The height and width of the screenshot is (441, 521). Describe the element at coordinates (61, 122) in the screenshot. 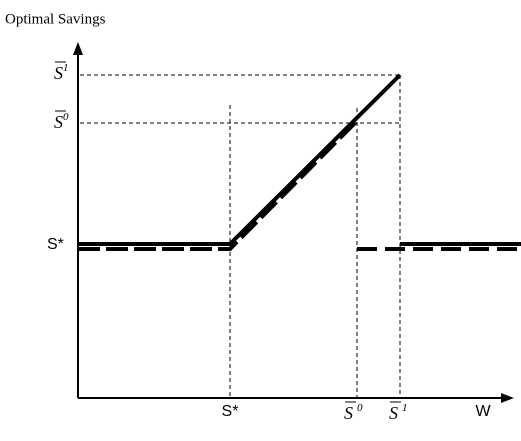

I see `y-label: S0` at that location.